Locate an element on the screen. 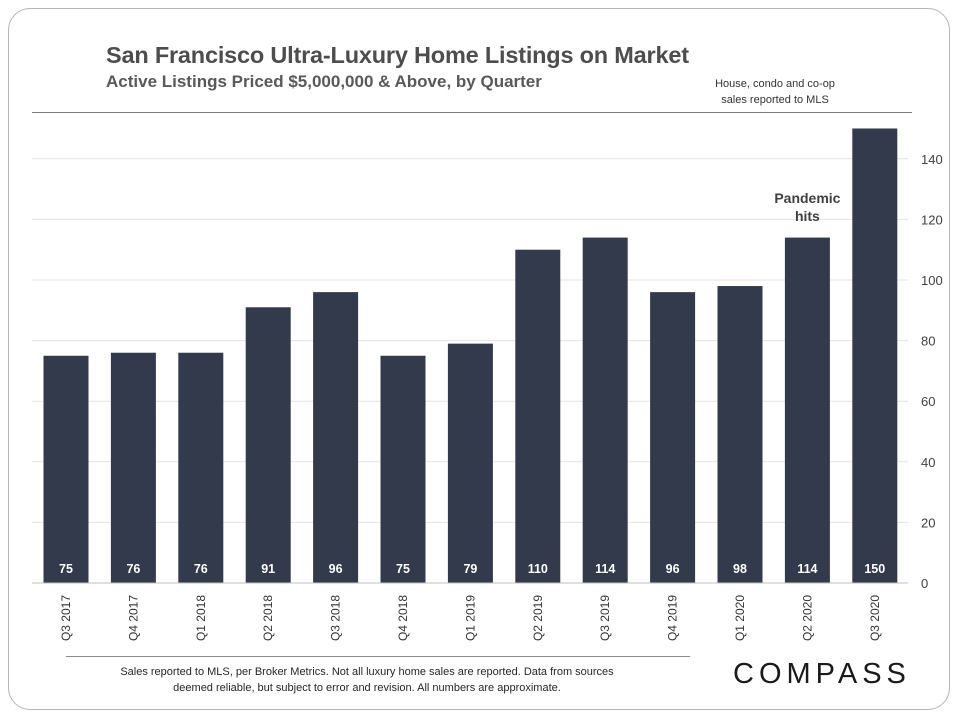 This screenshot has height=720, width=960. y-tick-label: 80 is located at coordinates (928, 341).